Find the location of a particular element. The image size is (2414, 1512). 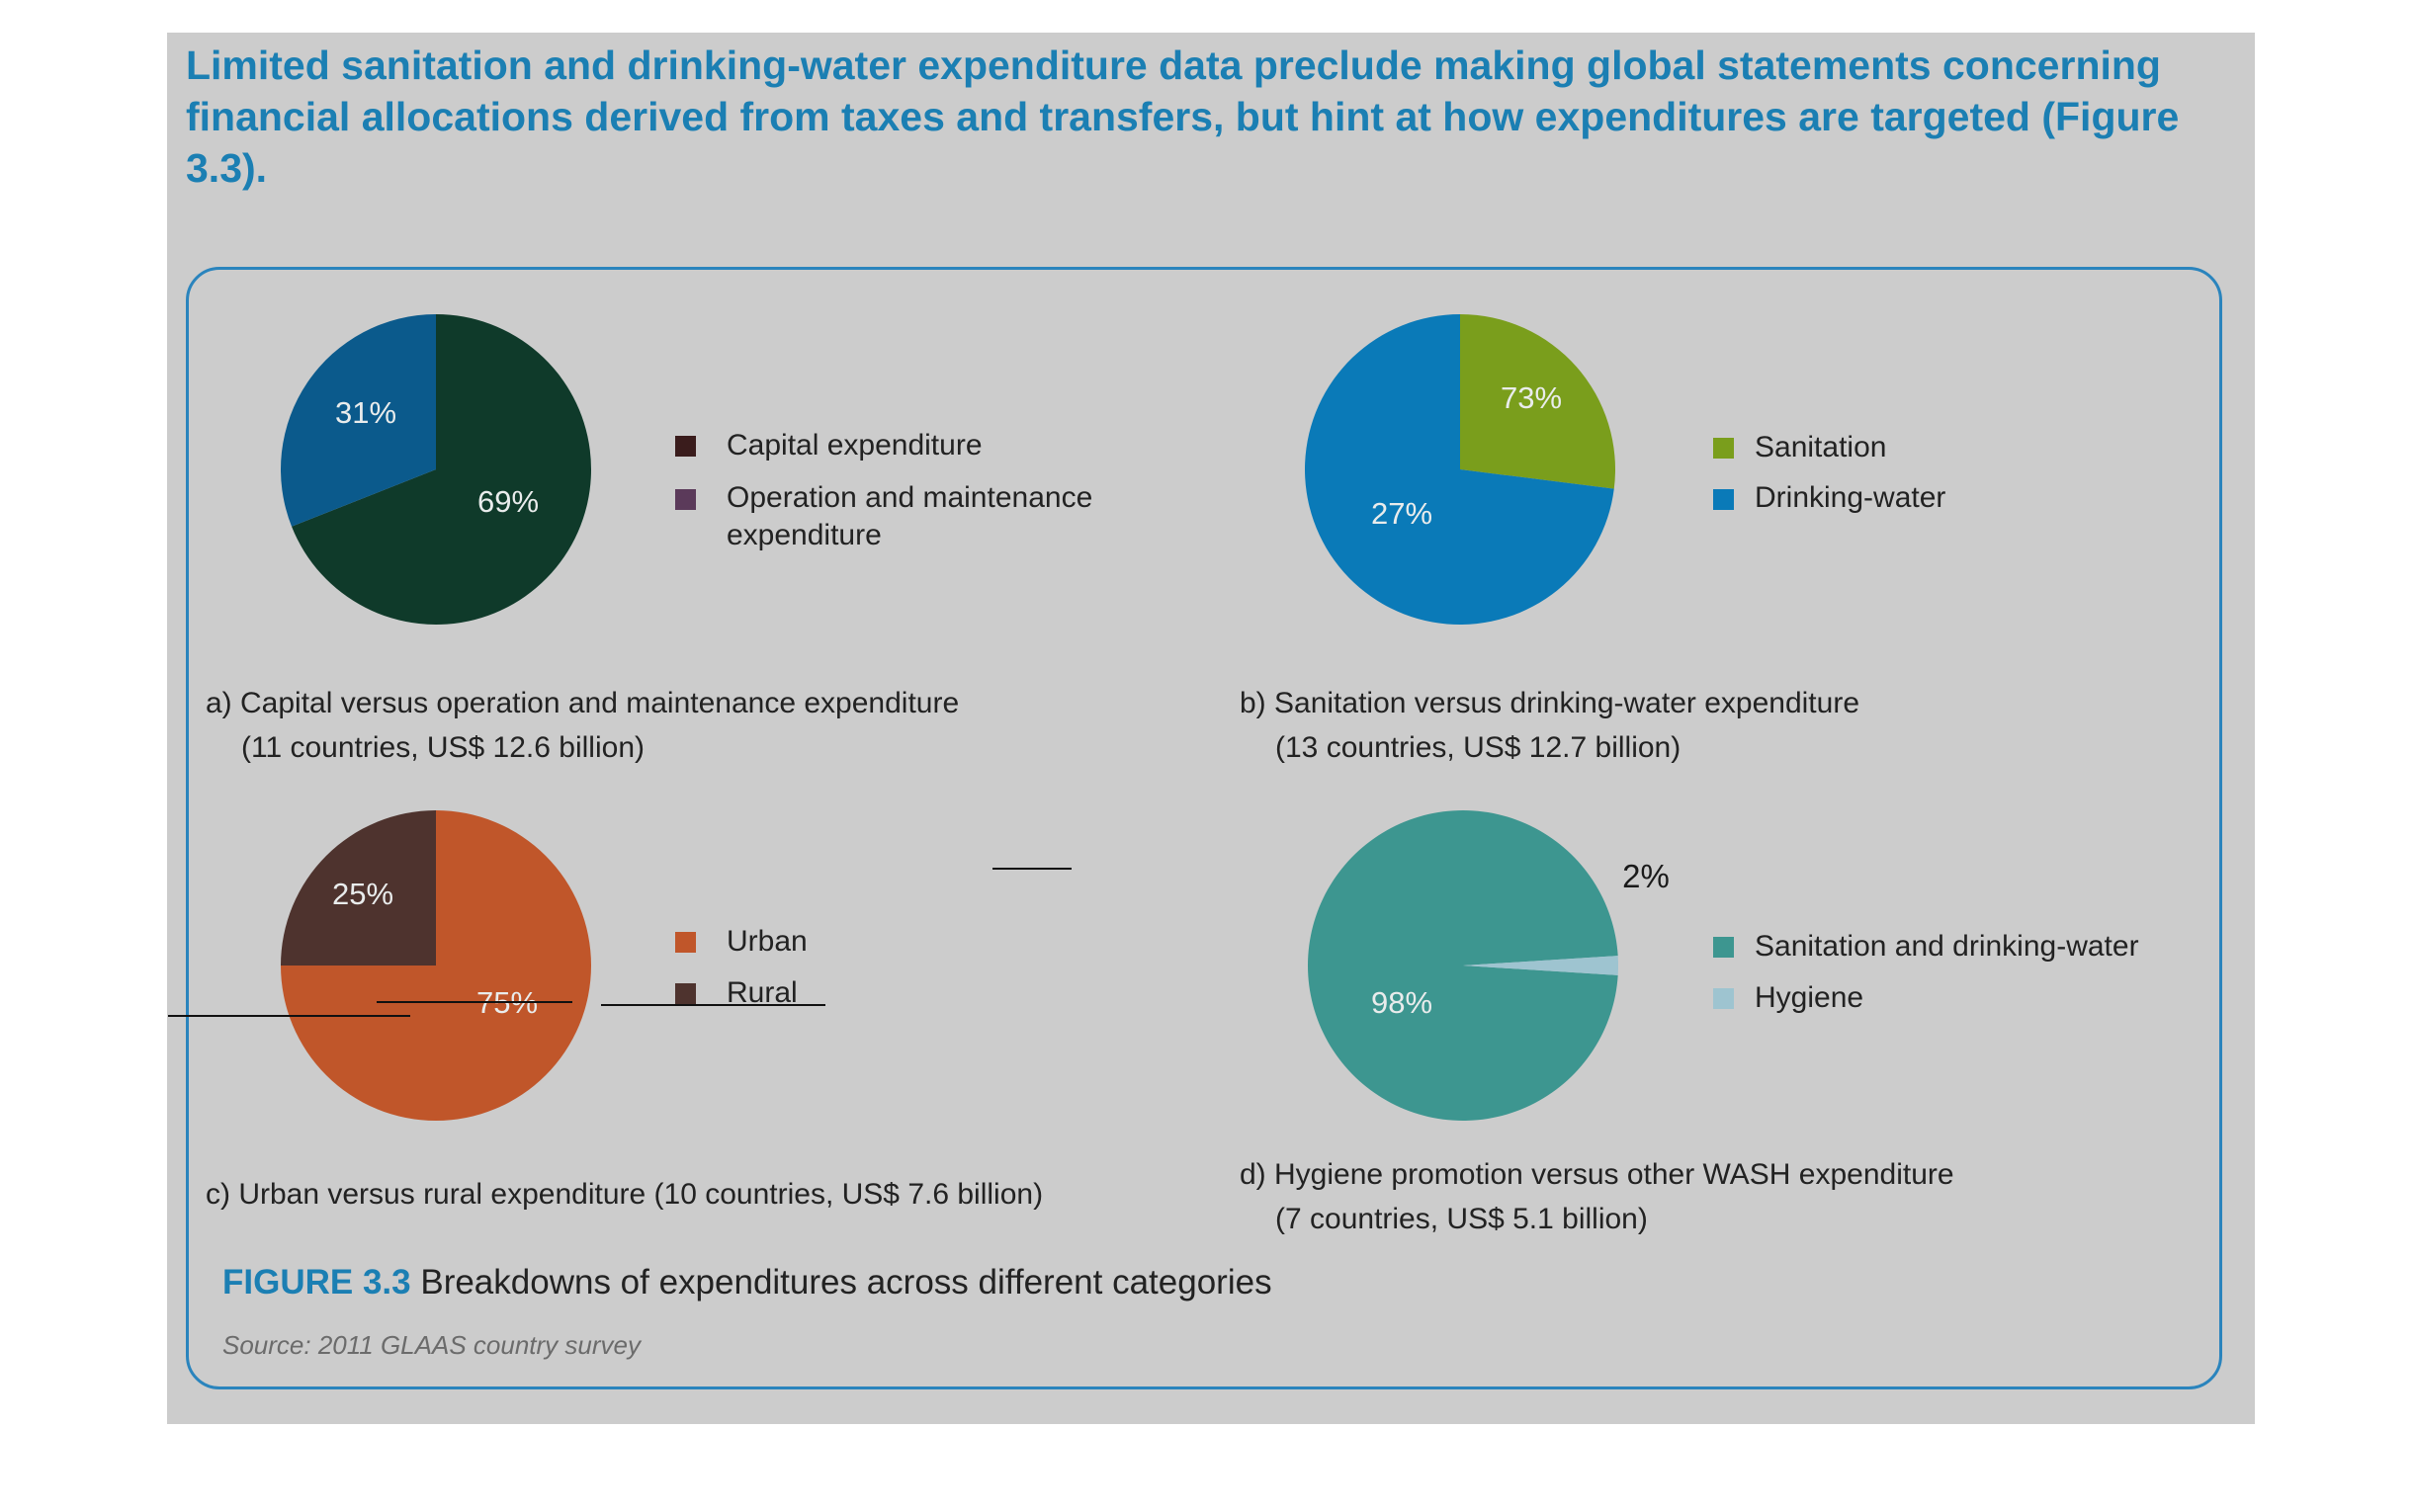

legend-label-capital: Capital expenditure is located at coordinates (855, 445).